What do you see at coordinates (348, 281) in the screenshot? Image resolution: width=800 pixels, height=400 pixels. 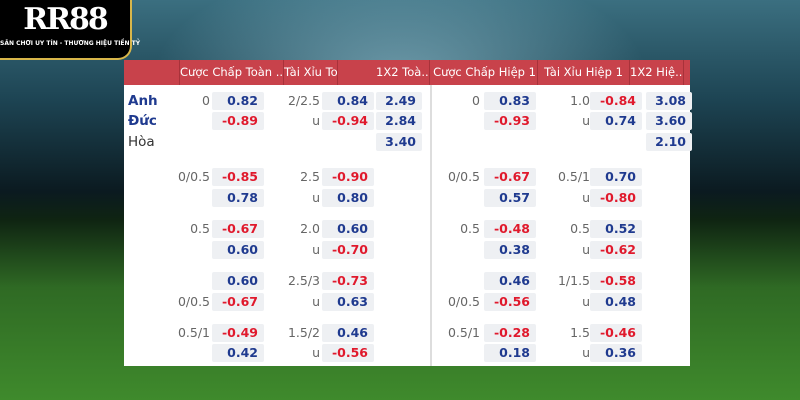 I see `odds-button: -0.73` at bounding box center [348, 281].